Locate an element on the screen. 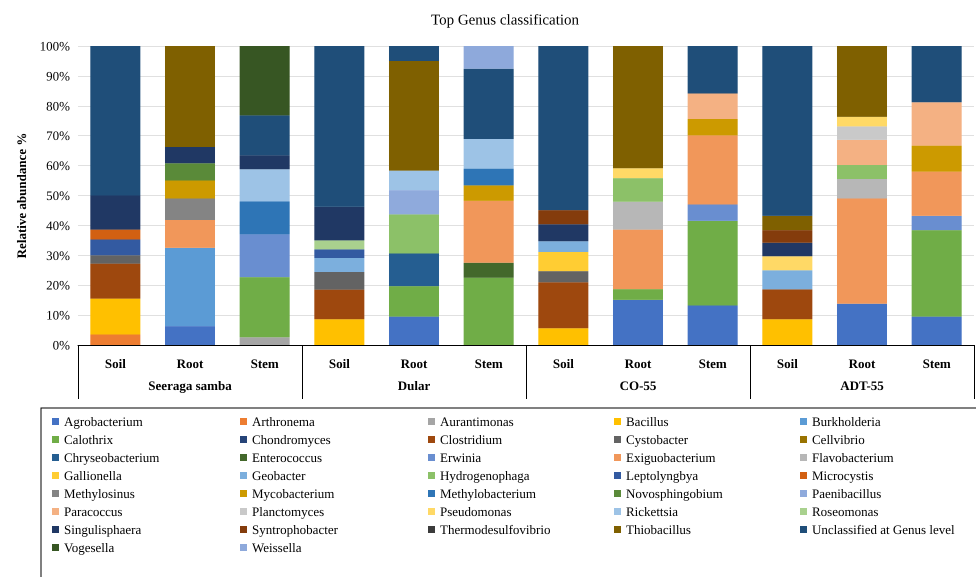 The image size is (976, 577). legend-label: Exiguobacterium is located at coordinates (671, 457).